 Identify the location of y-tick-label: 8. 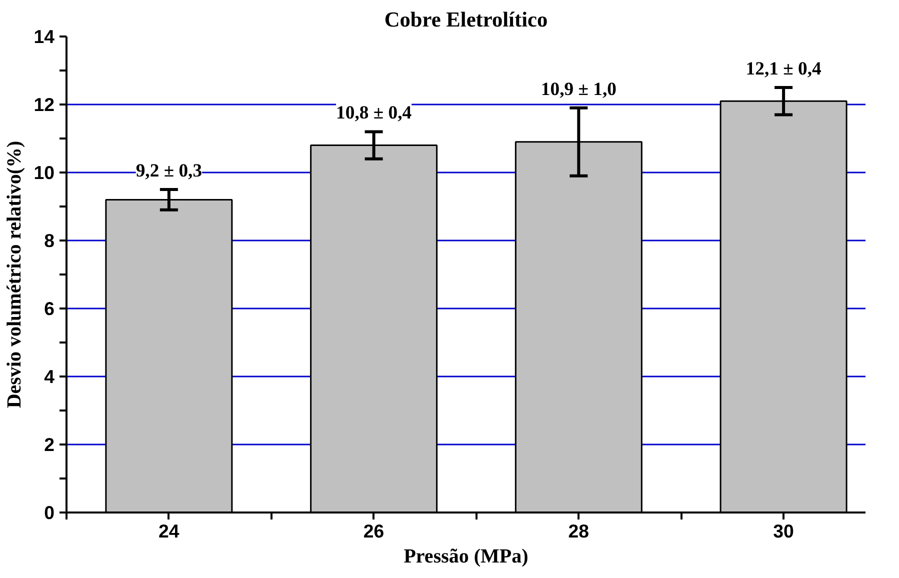
(49, 240).